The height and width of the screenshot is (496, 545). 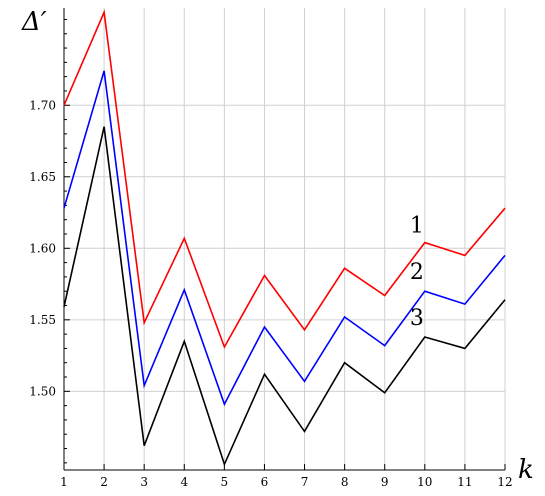 What do you see at coordinates (385, 482) in the screenshot?
I see `x-tick-label: 9` at bounding box center [385, 482].